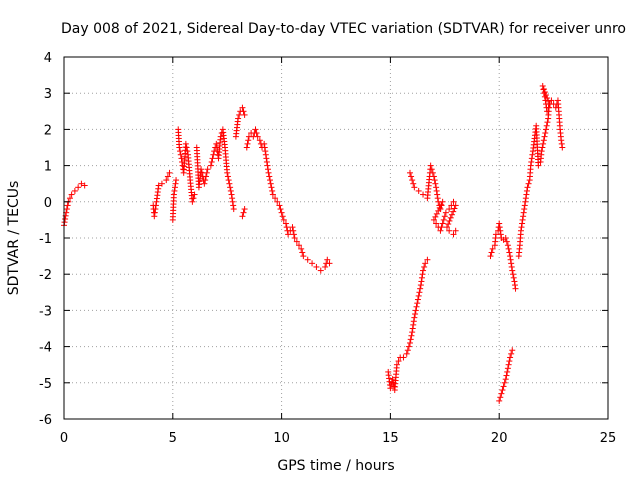 The image size is (640, 480). I want to click on x-axis-label: GPS time / hours, so click(335, 466).